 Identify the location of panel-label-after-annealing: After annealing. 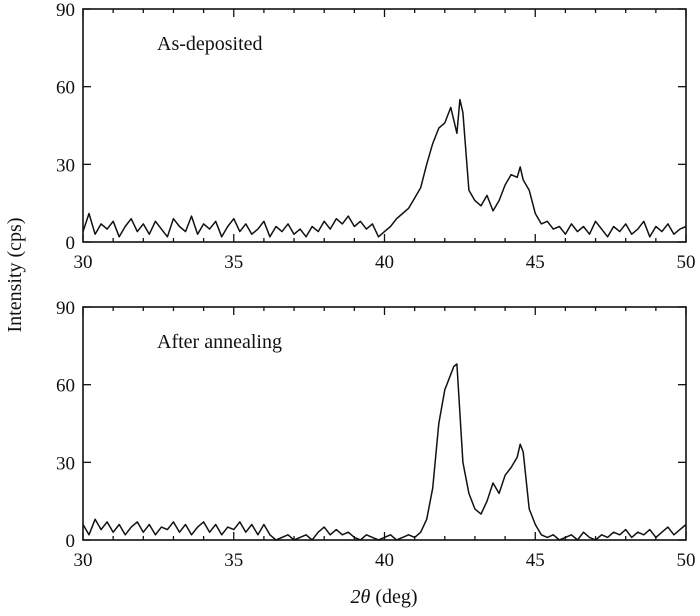
(219, 342).